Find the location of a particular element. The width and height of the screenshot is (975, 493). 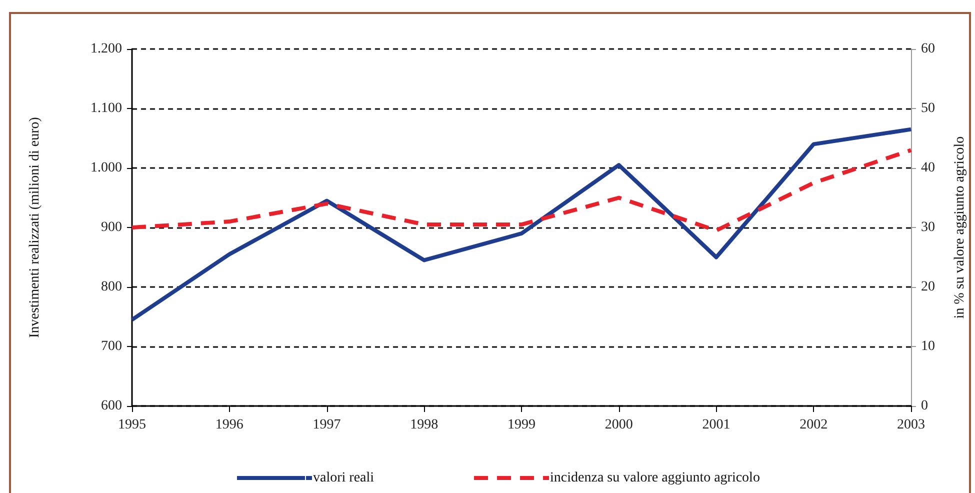

y-tick-label: 900 is located at coordinates (111, 227).